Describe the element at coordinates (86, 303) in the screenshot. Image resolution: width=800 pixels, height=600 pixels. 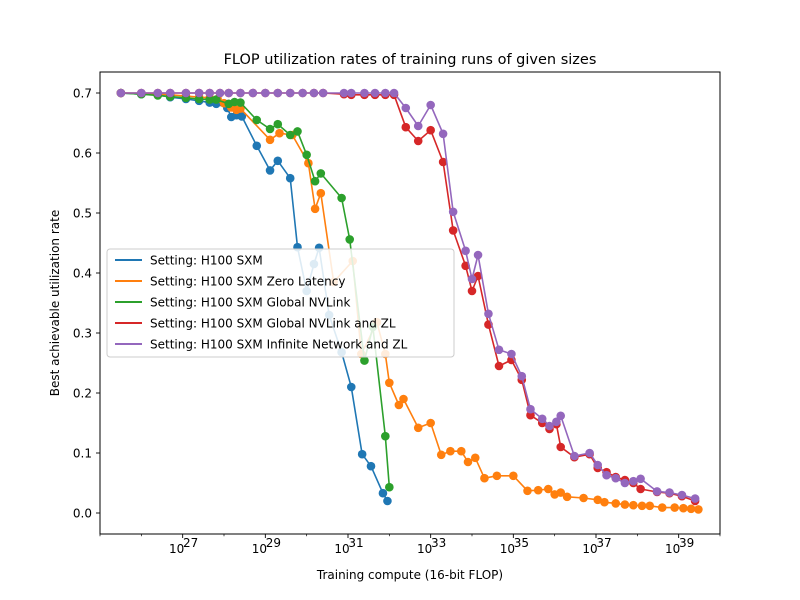
I see `y-axis: 0.0 0.1 0.2 0.3 0.4 0.5 0.6 0.7` at that location.